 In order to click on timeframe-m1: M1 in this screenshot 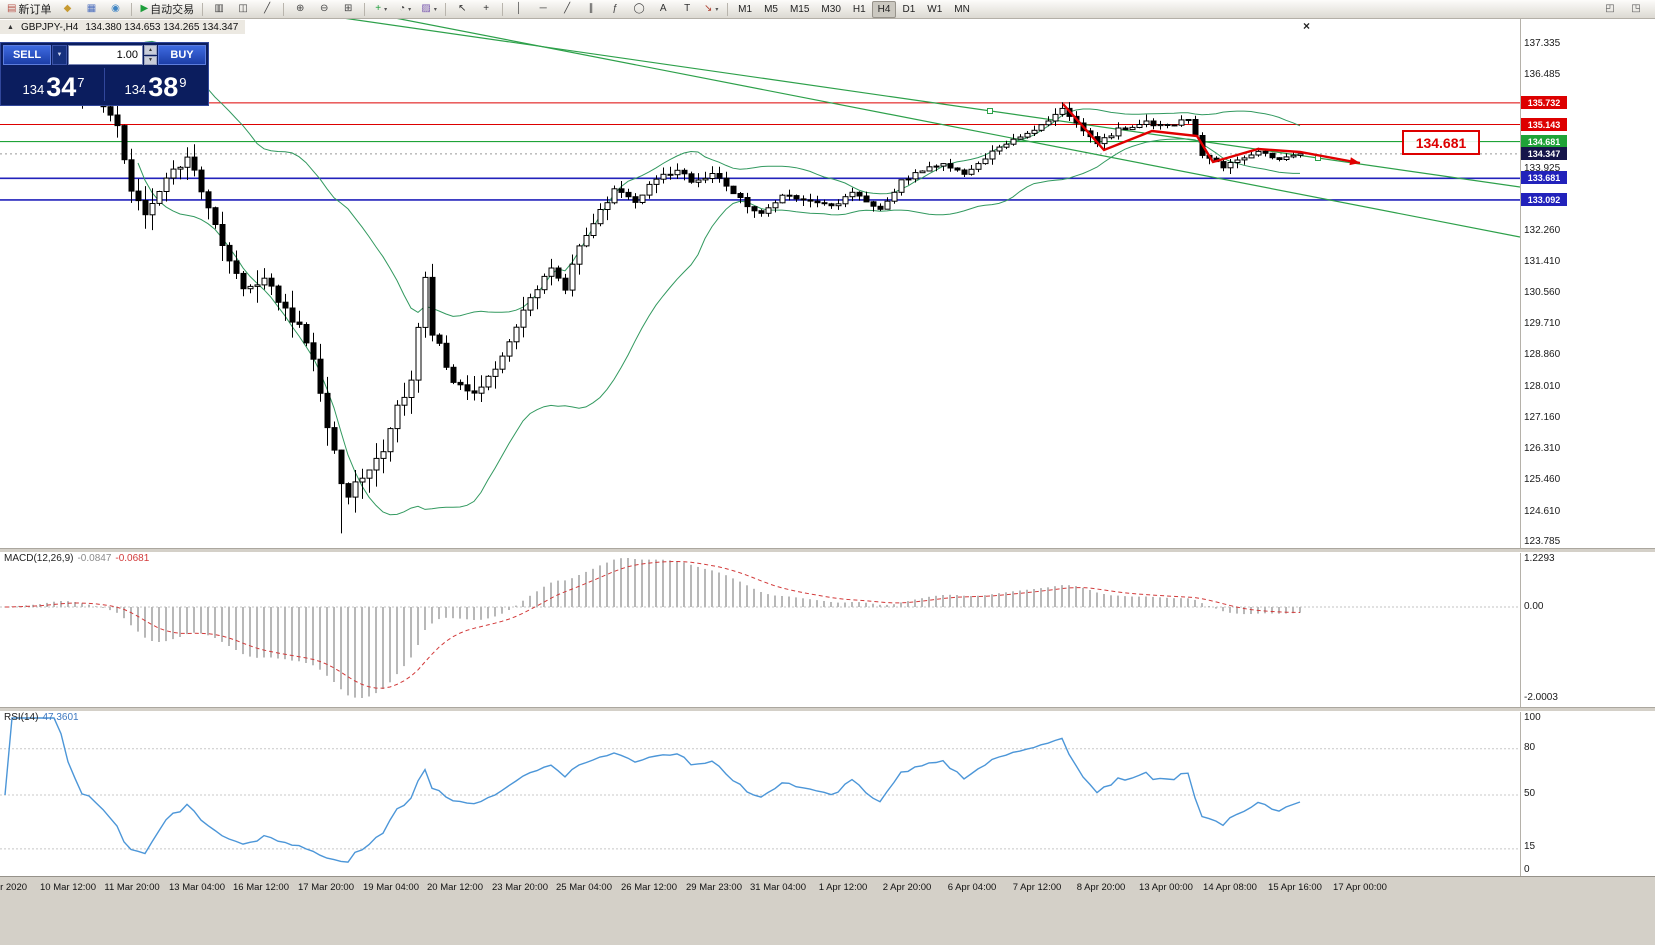, I will do `click(745, 9)`.